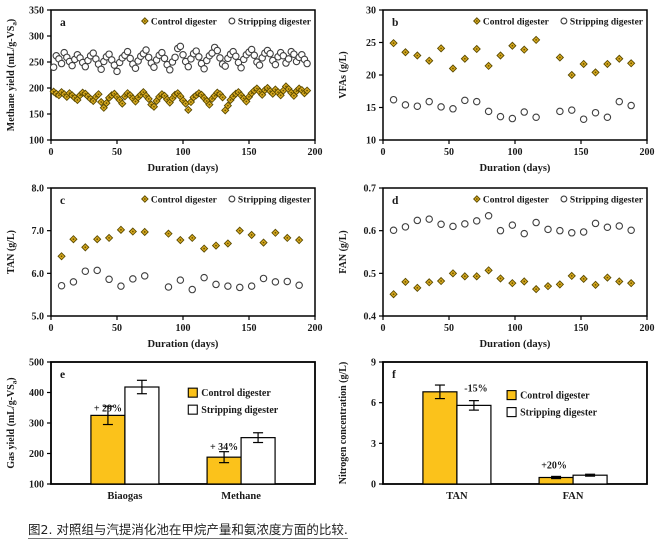 Image resolution: width=664 pixels, height=541 pixels. Describe the element at coordinates (36, 63) in the screenshot. I see `svg-text: 250` at that location.